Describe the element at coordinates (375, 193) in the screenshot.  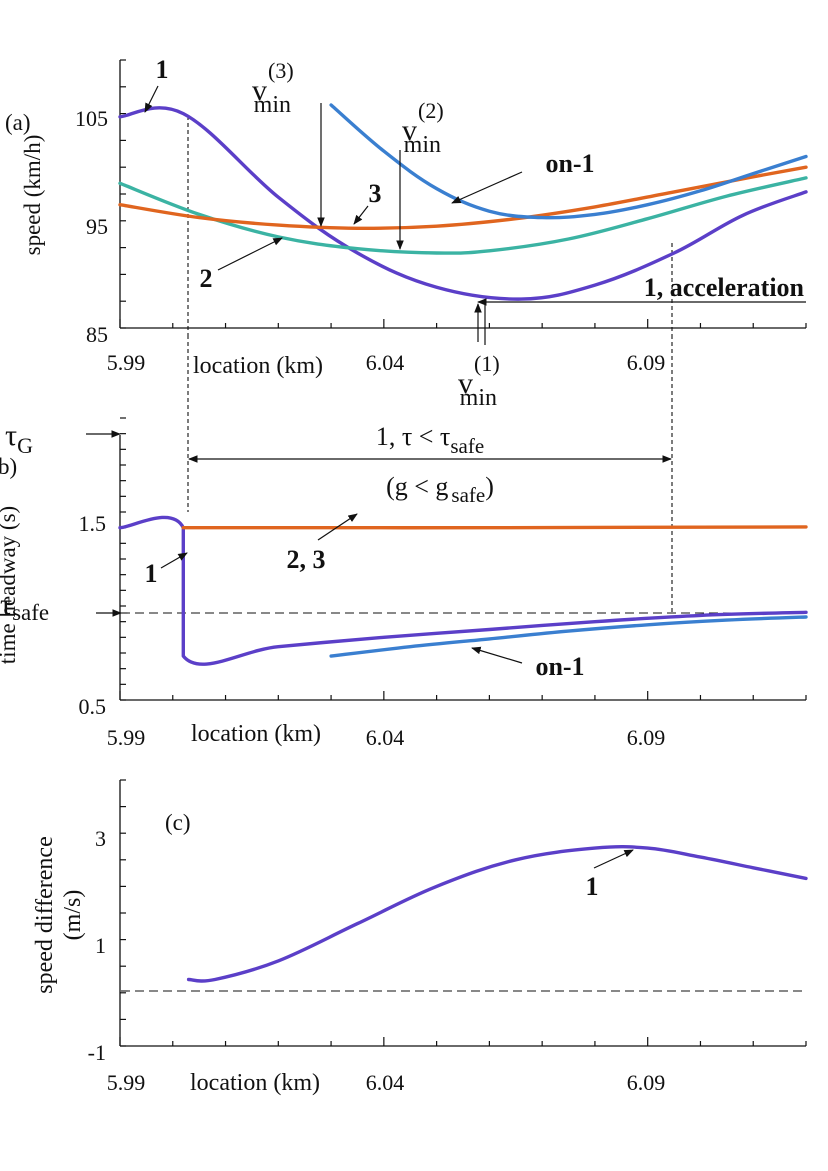
I see `panel-a-label-3: 3` at that location.